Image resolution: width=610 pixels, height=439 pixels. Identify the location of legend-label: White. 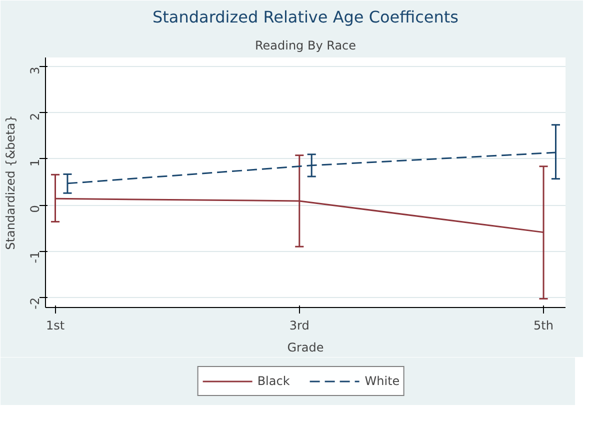
(382, 381).